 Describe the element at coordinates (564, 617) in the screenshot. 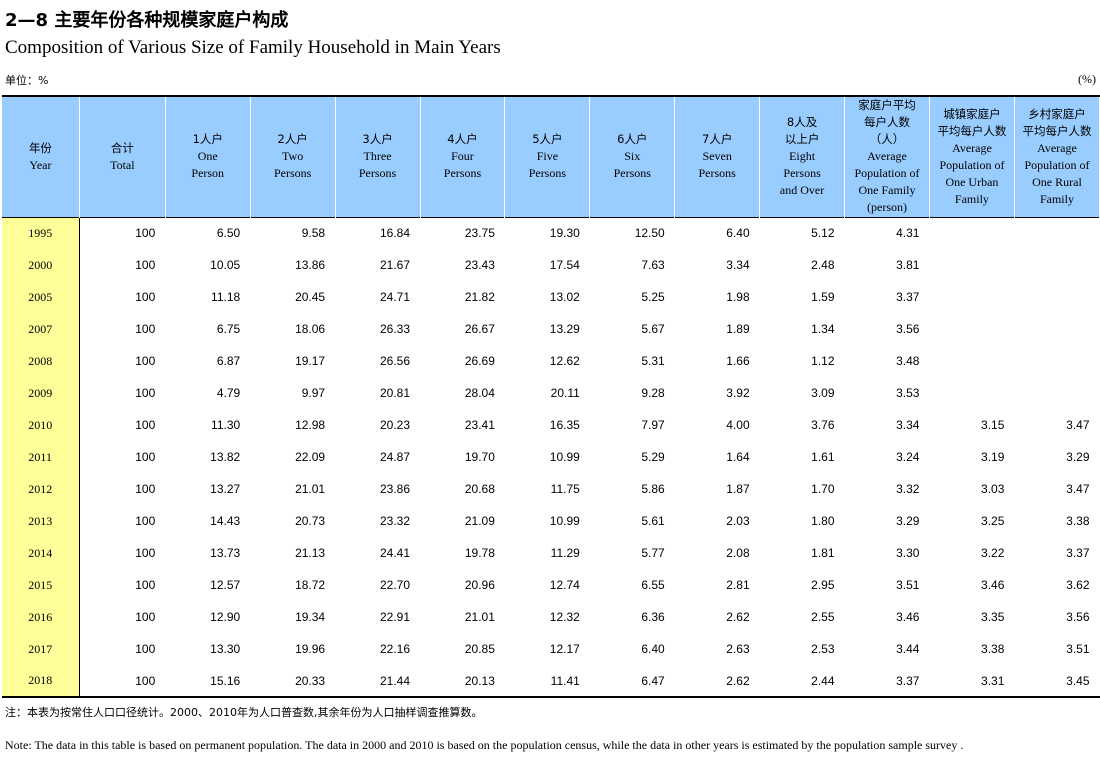

I see `value-cell: 12.32` at that location.